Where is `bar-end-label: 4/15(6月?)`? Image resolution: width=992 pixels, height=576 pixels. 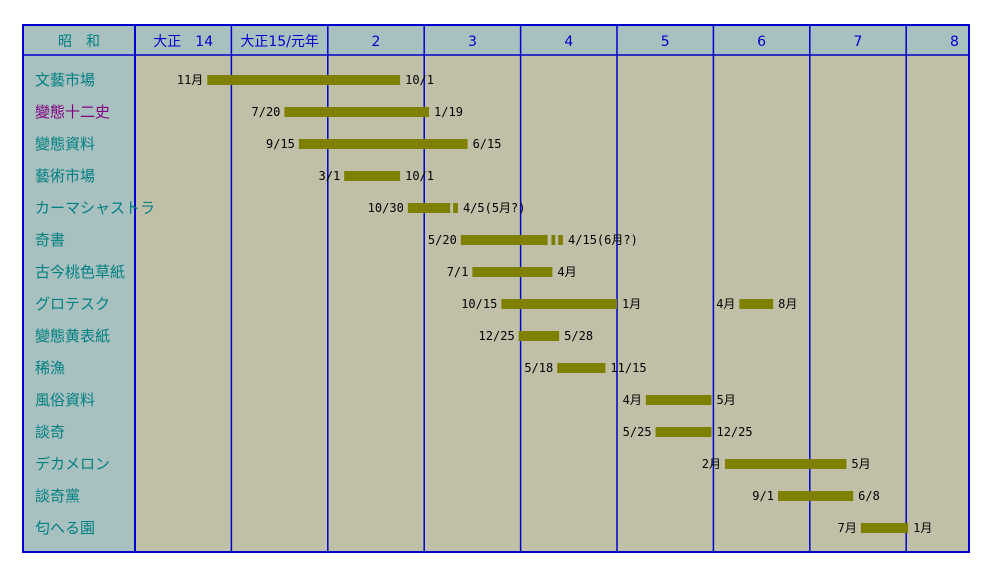 bar-end-label: 4/15(6月?) is located at coordinates (603, 240).